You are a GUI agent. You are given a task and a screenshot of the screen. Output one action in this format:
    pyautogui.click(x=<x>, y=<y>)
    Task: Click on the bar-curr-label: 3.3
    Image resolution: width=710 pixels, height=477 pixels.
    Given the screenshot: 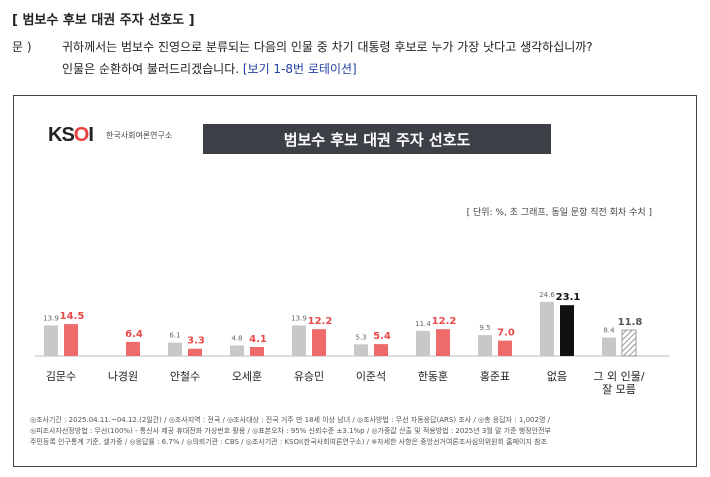 What is the action you would take?
    pyautogui.click(x=196, y=341)
    